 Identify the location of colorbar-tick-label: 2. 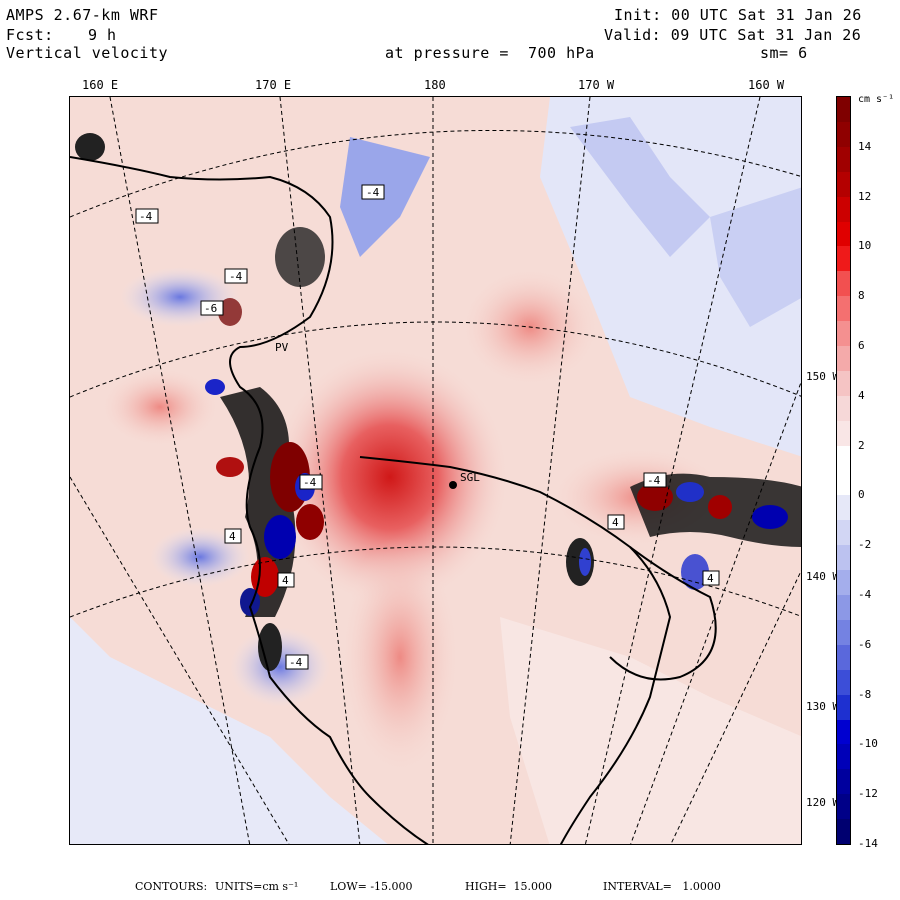
(861, 445).